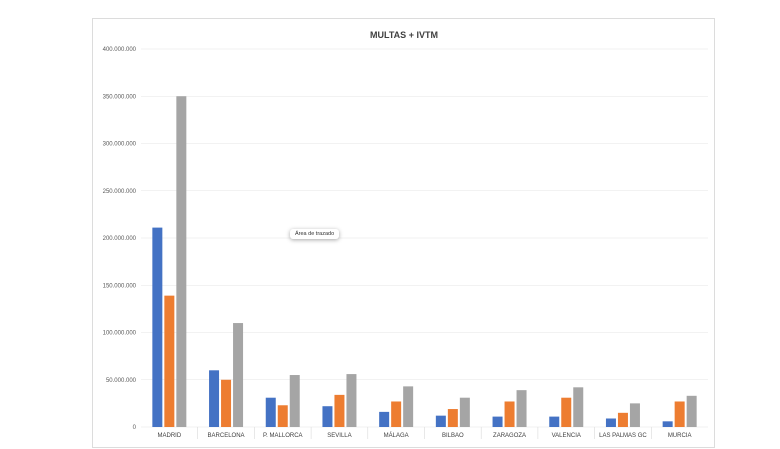 Image resolution: width=780 pixels, height=449 pixels. What do you see at coordinates (120, 50) in the screenshot?
I see `y-tick-label: 400.000.000` at bounding box center [120, 50].